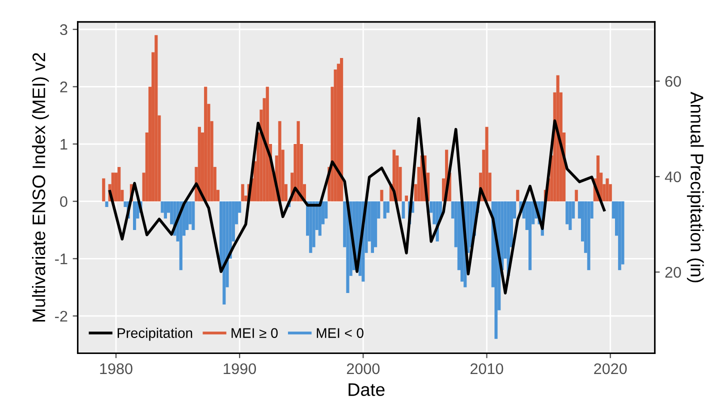  Describe the element at coordinates (64, 202) in the screenshot. I see `y-tick-label: 0` at that location.